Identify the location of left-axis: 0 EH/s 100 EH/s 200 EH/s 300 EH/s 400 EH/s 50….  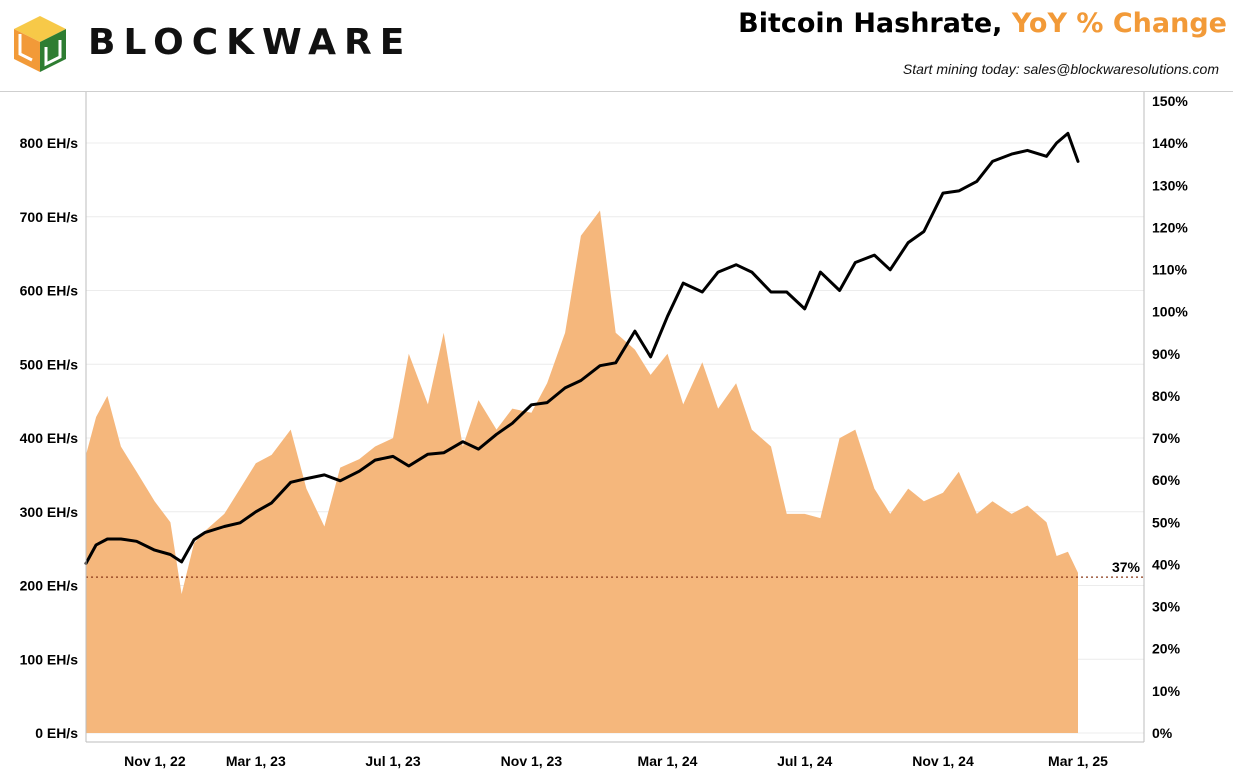
(49, 438).